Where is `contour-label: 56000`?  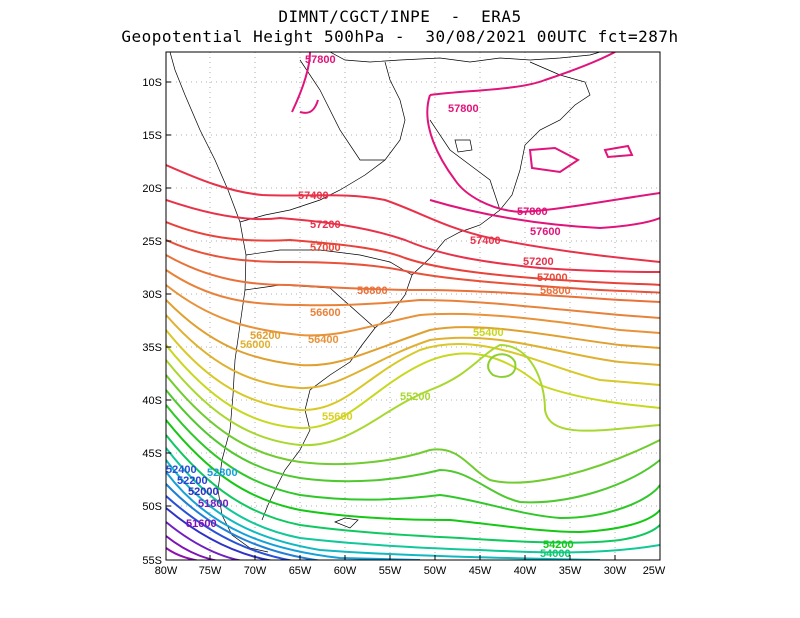 contour-label: 56000 is located at coordinates (255, 345).